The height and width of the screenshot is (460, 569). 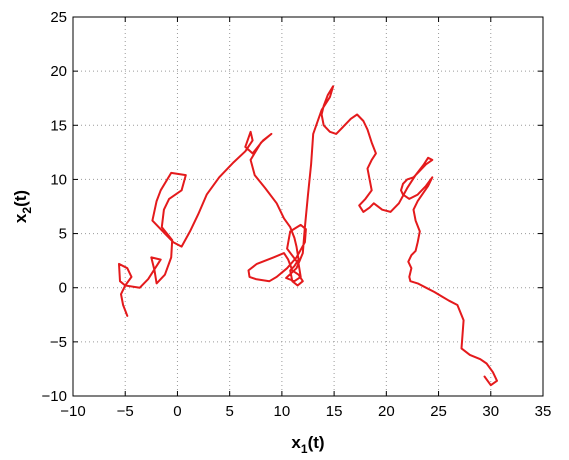 I want to click on y-tick-label: 10, so click(x=58, y=179).